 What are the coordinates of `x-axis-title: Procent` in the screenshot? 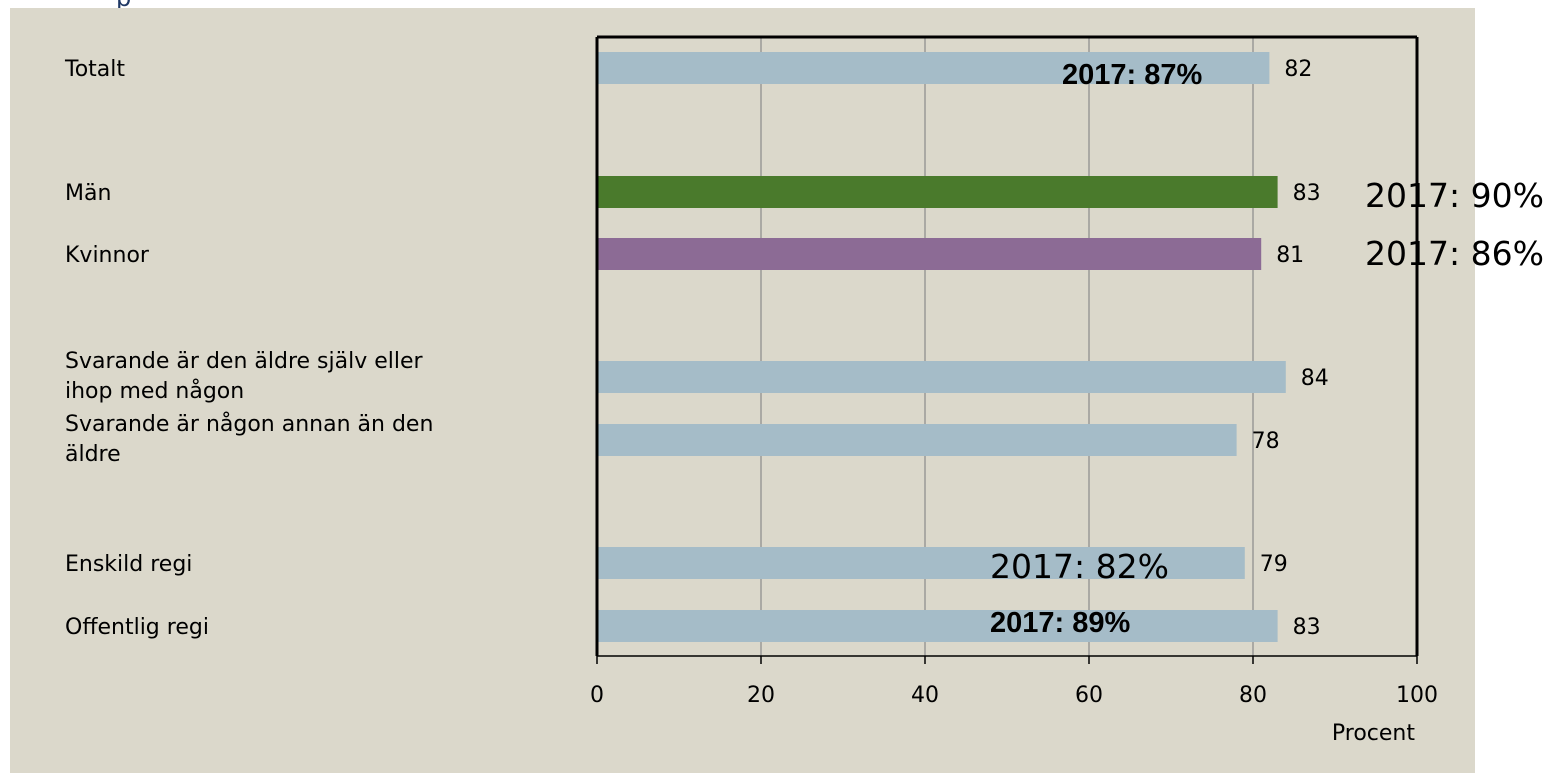 It's located at (1373, 733).